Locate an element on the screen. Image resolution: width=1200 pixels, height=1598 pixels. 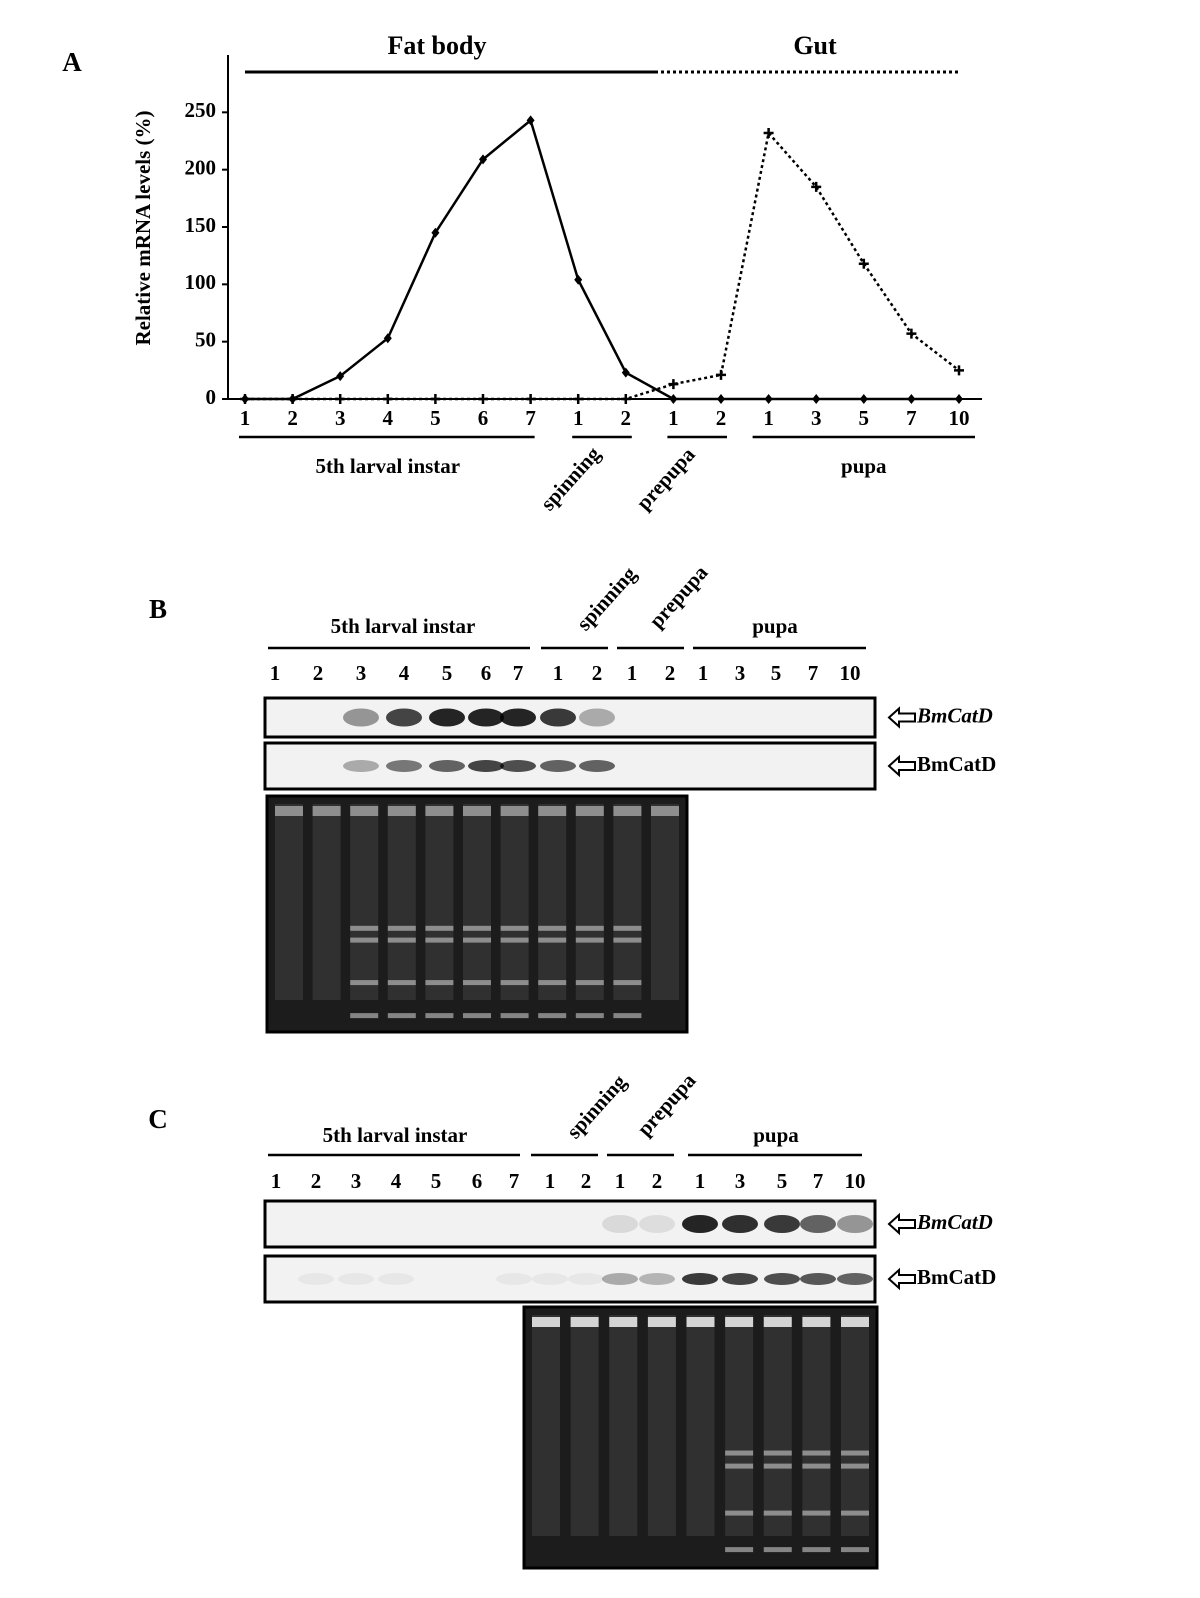
x-tick-label: 6 is located at coordinates (483, 418).